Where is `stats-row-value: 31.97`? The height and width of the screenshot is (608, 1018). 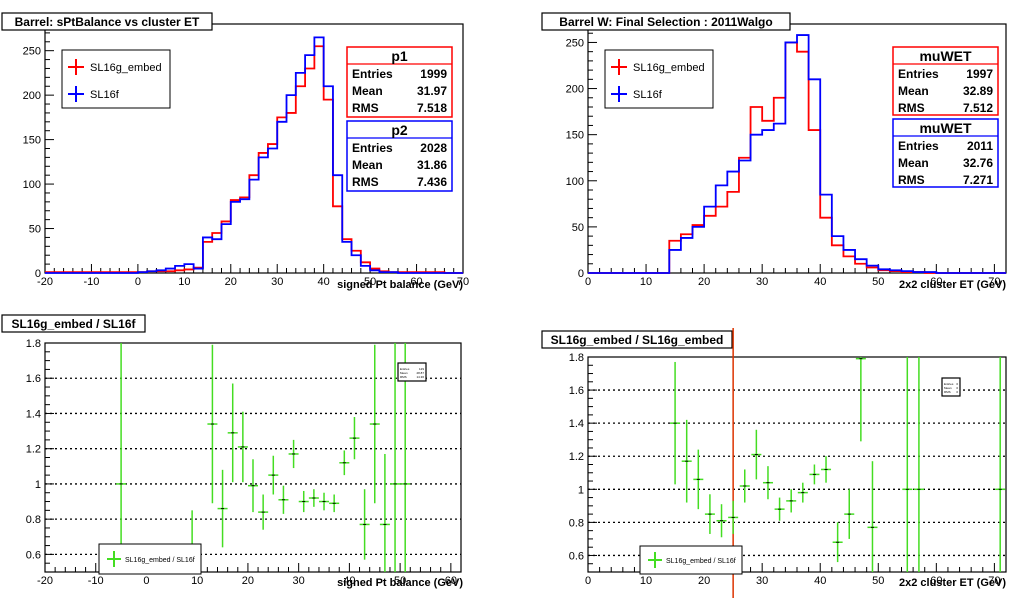 stats-row-value: 31.97 is located at coordinates (432, 91).